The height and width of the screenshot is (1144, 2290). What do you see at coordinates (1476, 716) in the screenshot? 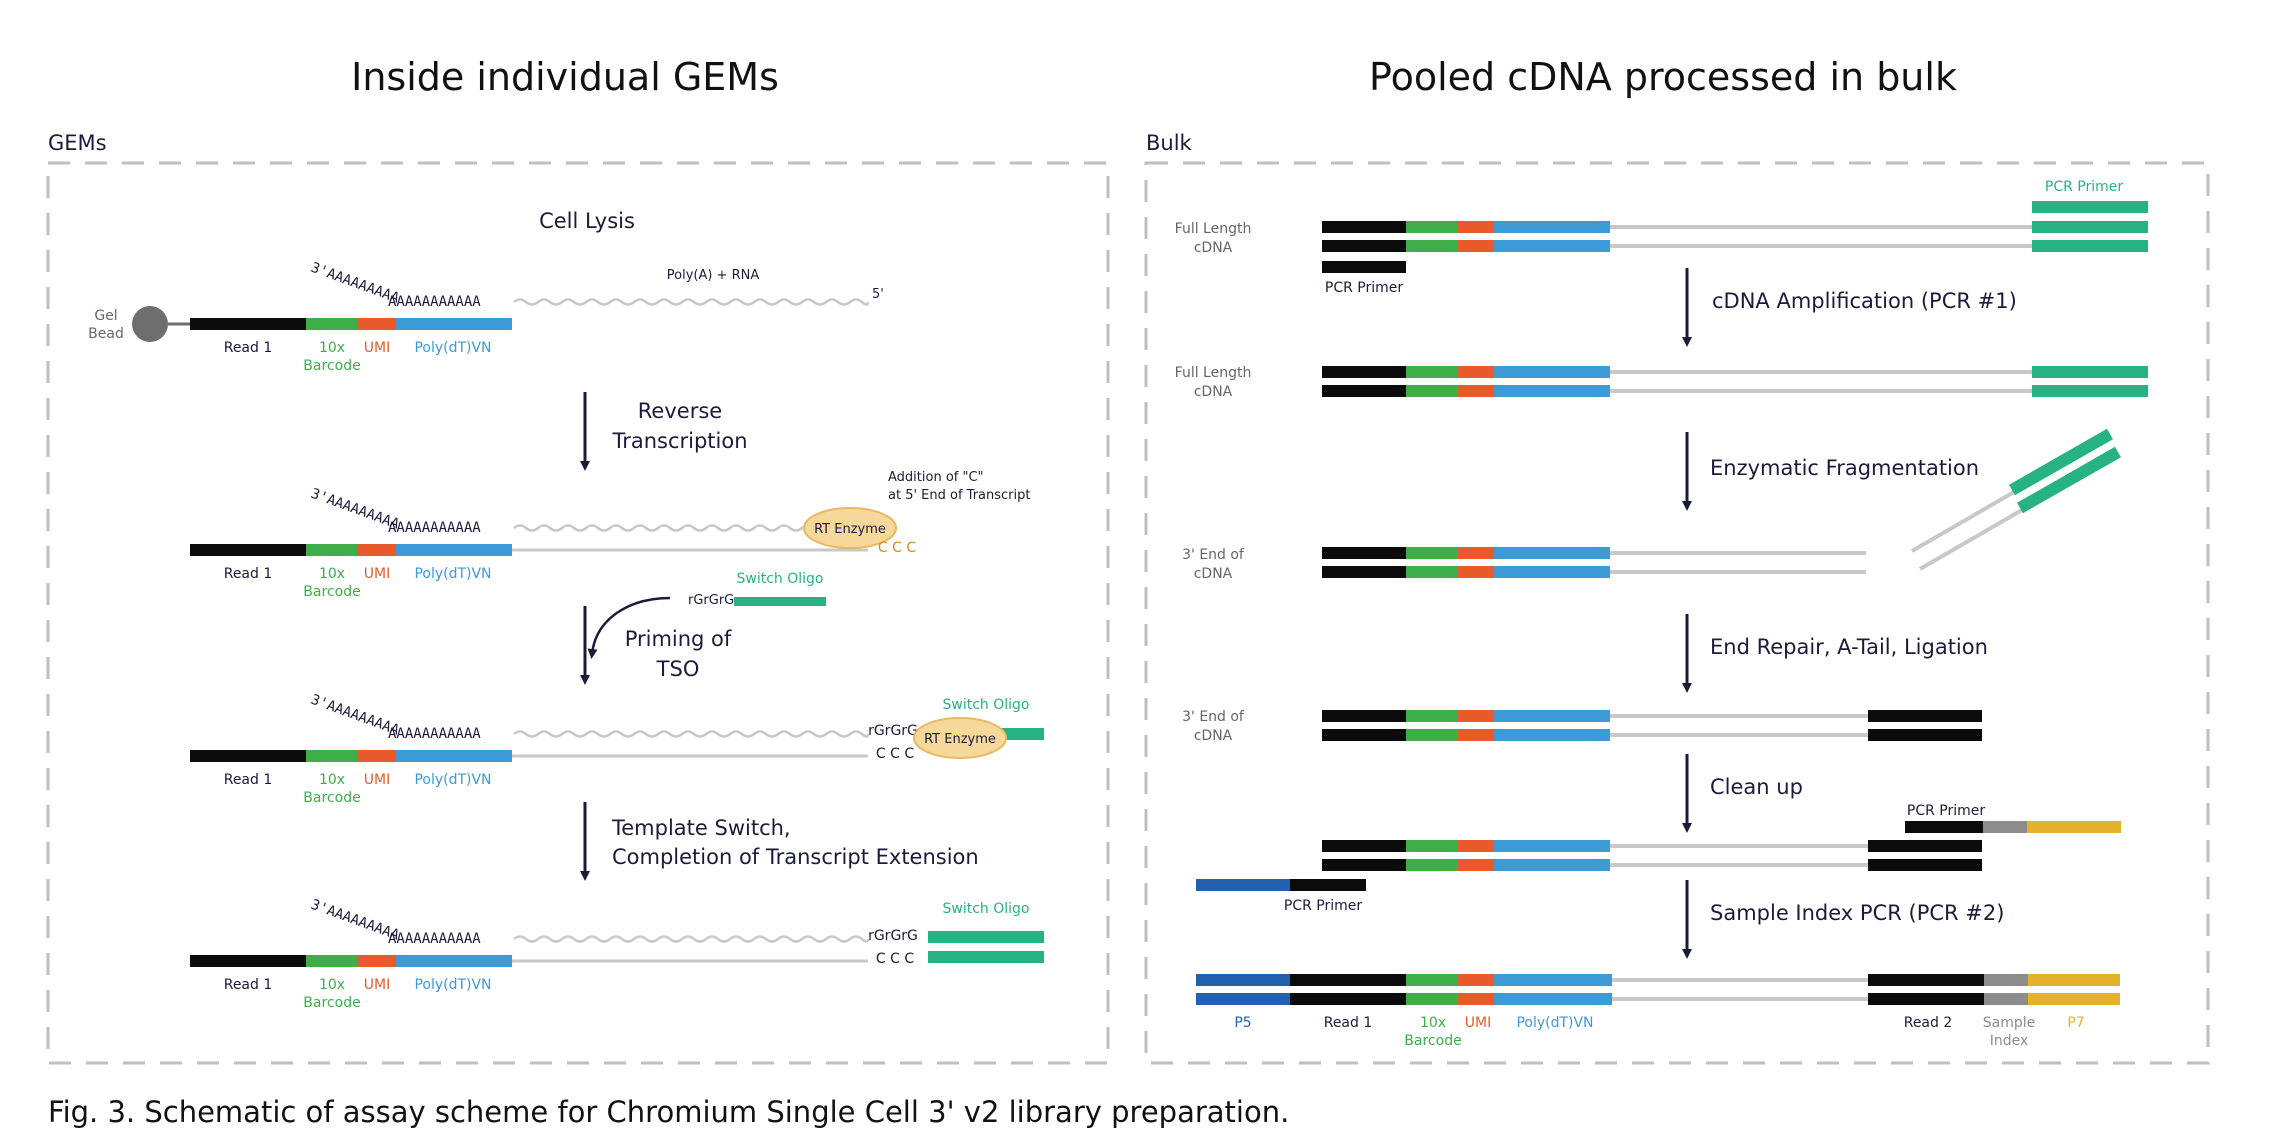
I see `ligated-cdna-strand1-umi` at bounding box center [1476, 716].